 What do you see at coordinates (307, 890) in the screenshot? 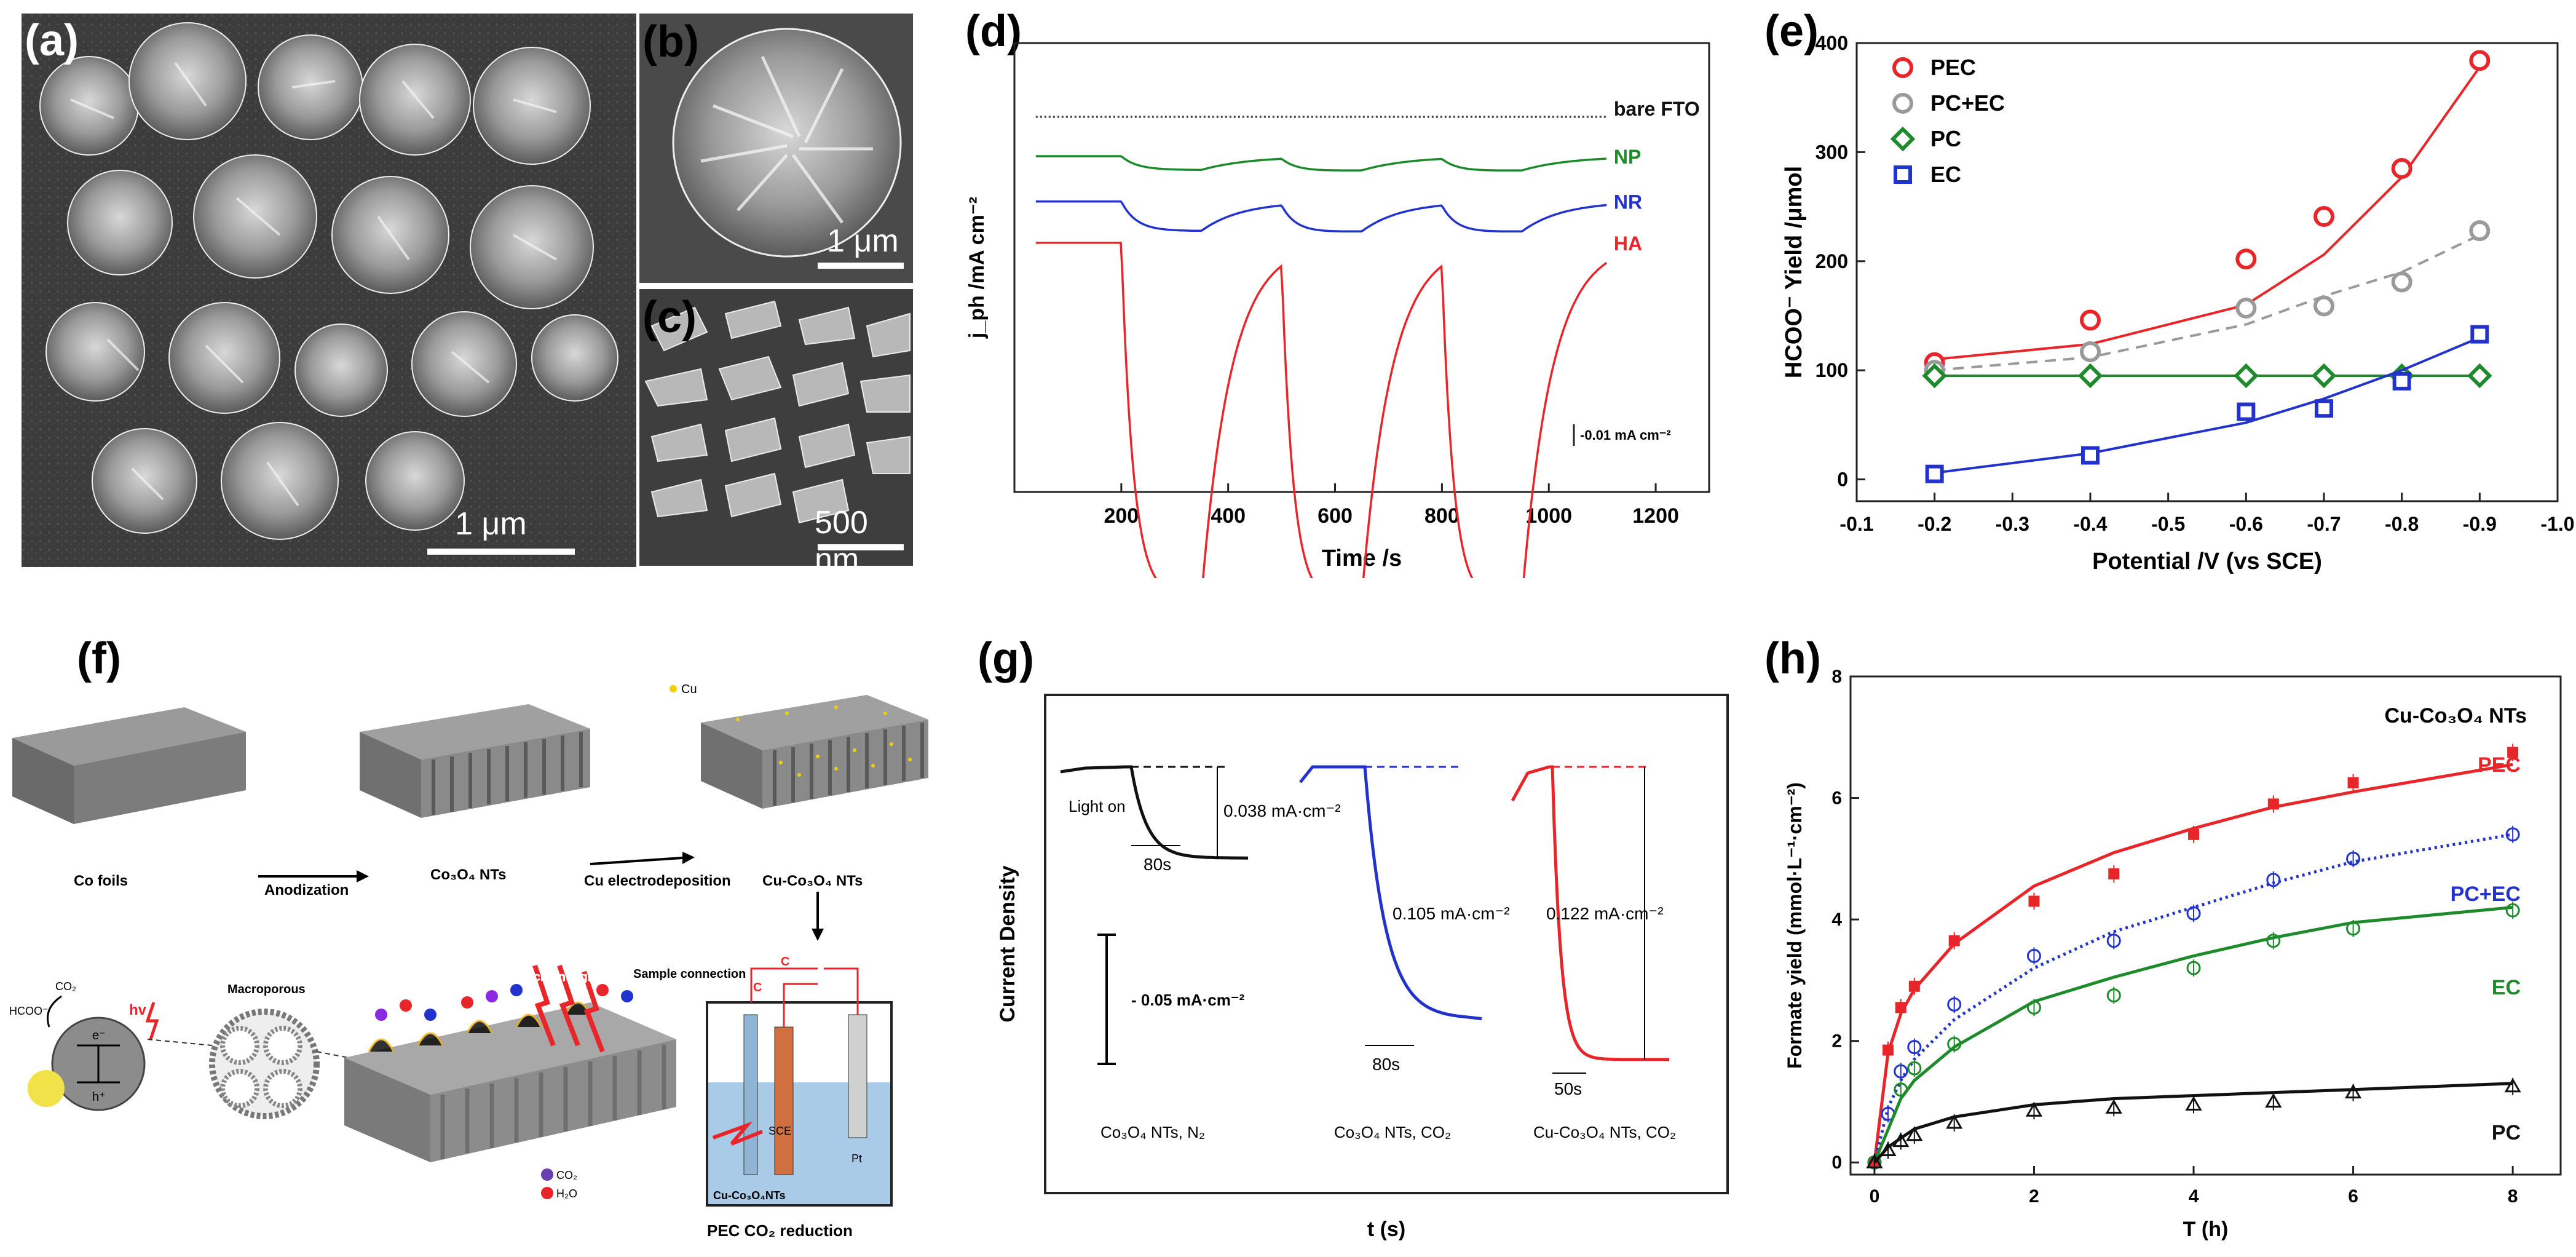
I see `anodization-label: Anodization` at bounding box center [307, 890].